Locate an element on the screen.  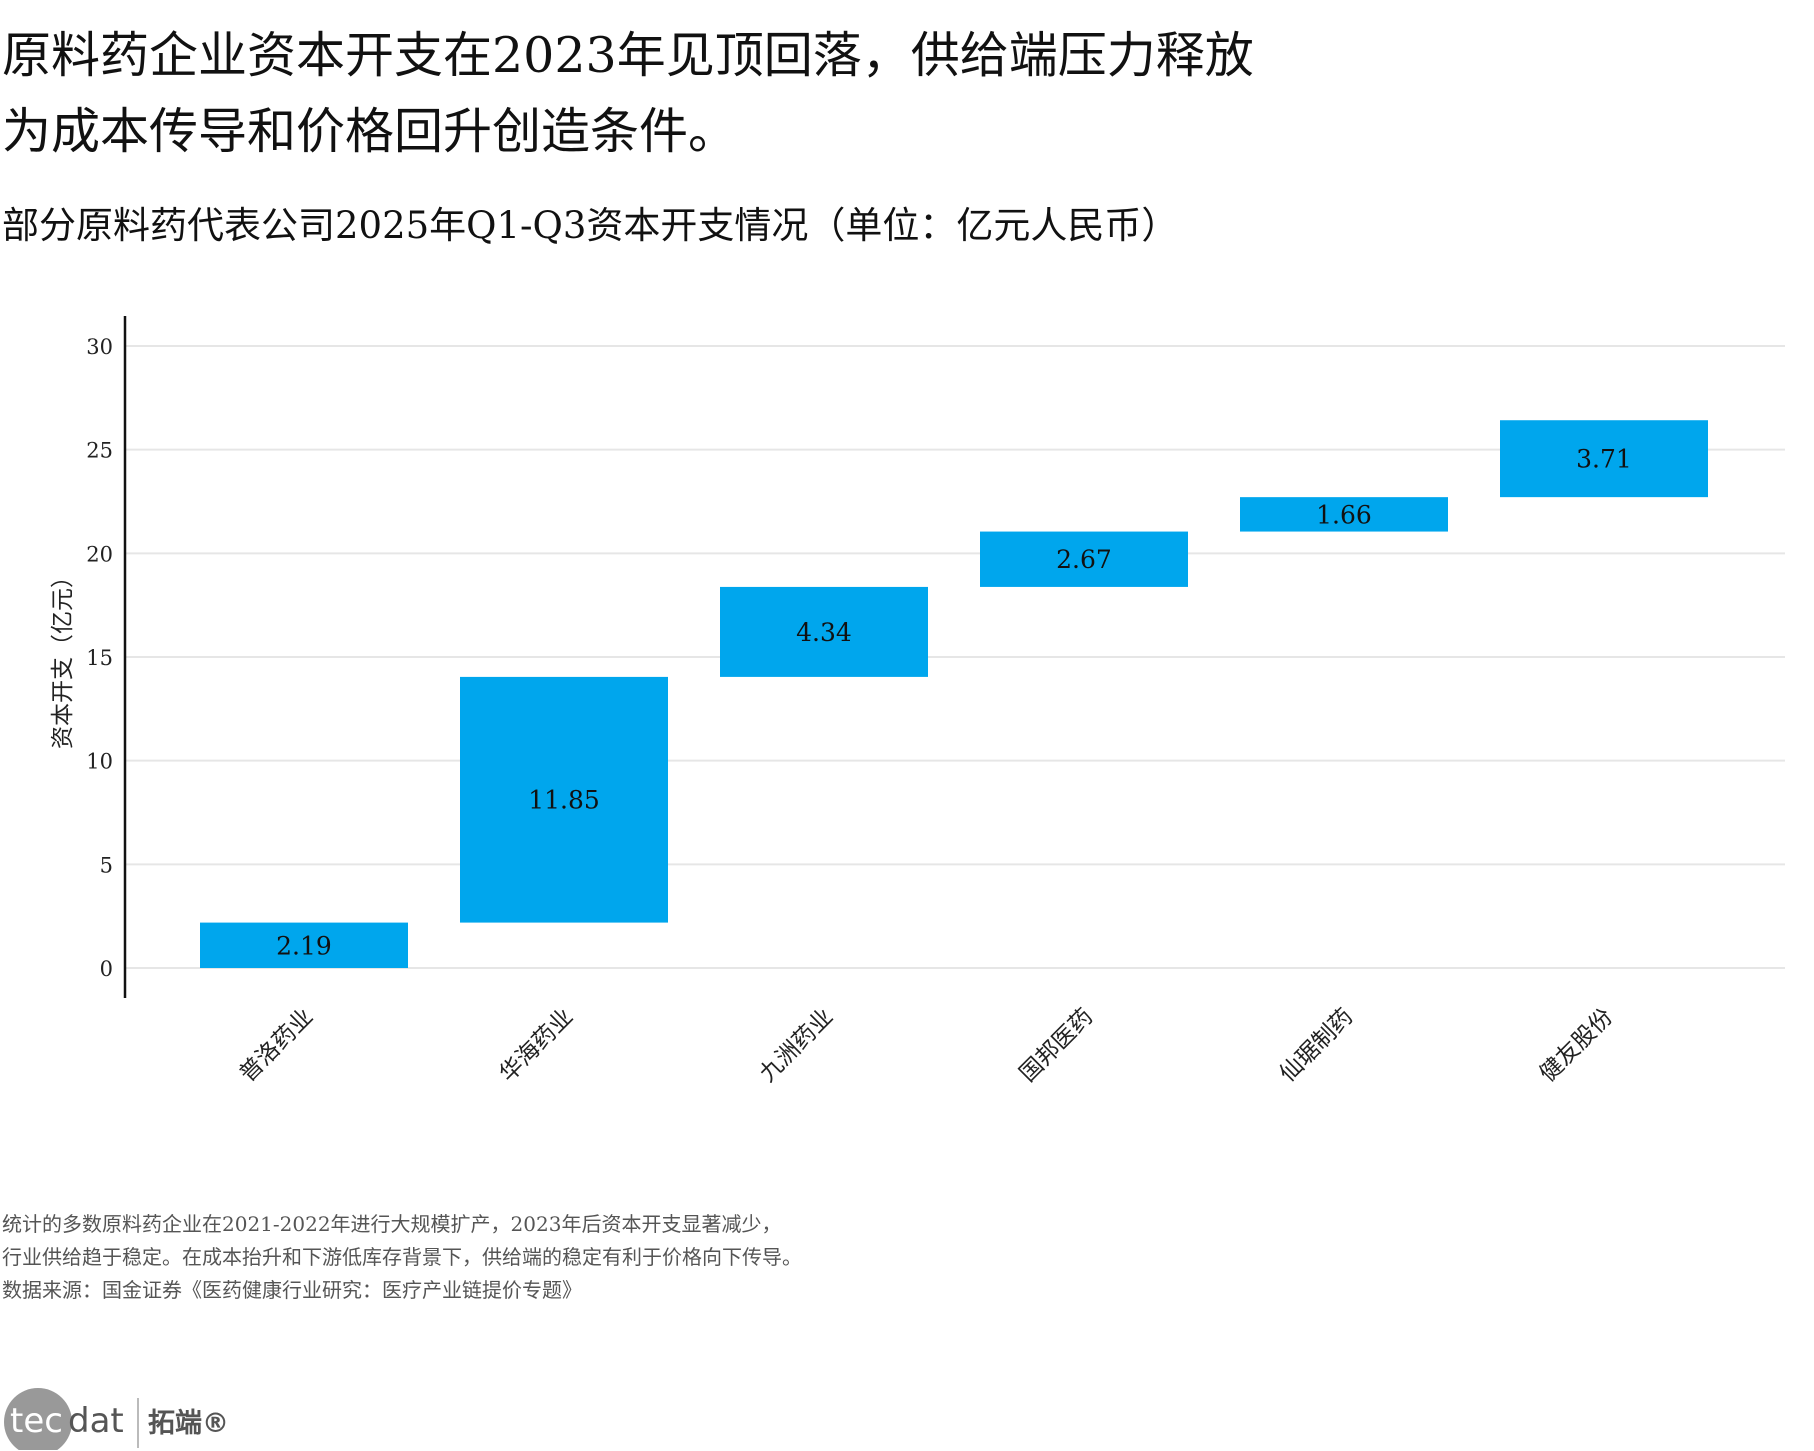
data-label: 1.66 is located at coordinates (1344, 514).